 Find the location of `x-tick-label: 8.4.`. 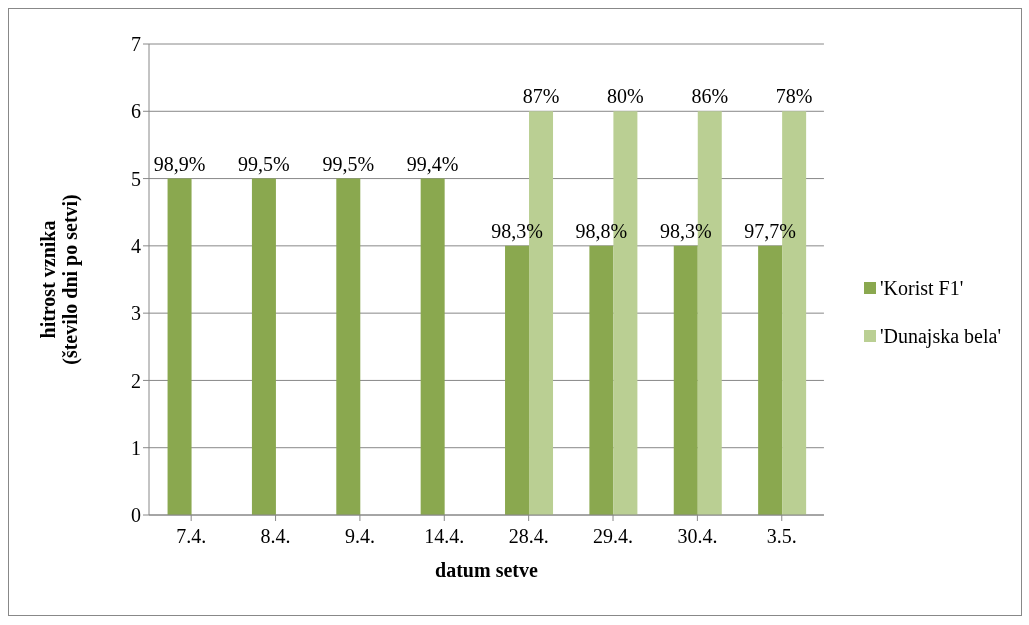

x-tick-label: 8.4. is located at coordinates (275, 536).